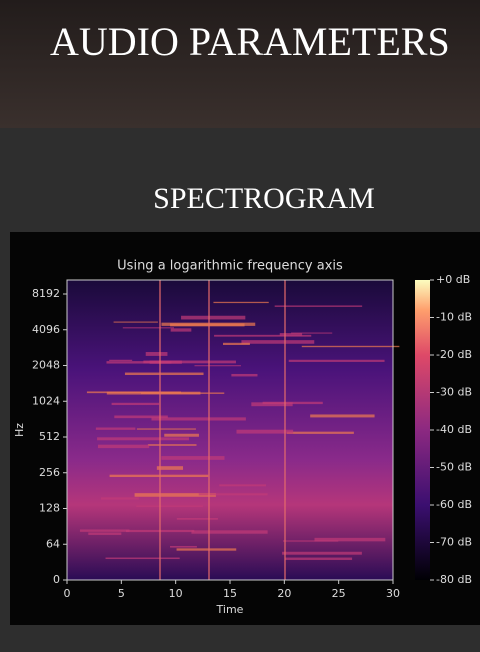  Describe the element at coordinates (176, 593) in the screenshot. I see `x-tick-label: 10` at that location.